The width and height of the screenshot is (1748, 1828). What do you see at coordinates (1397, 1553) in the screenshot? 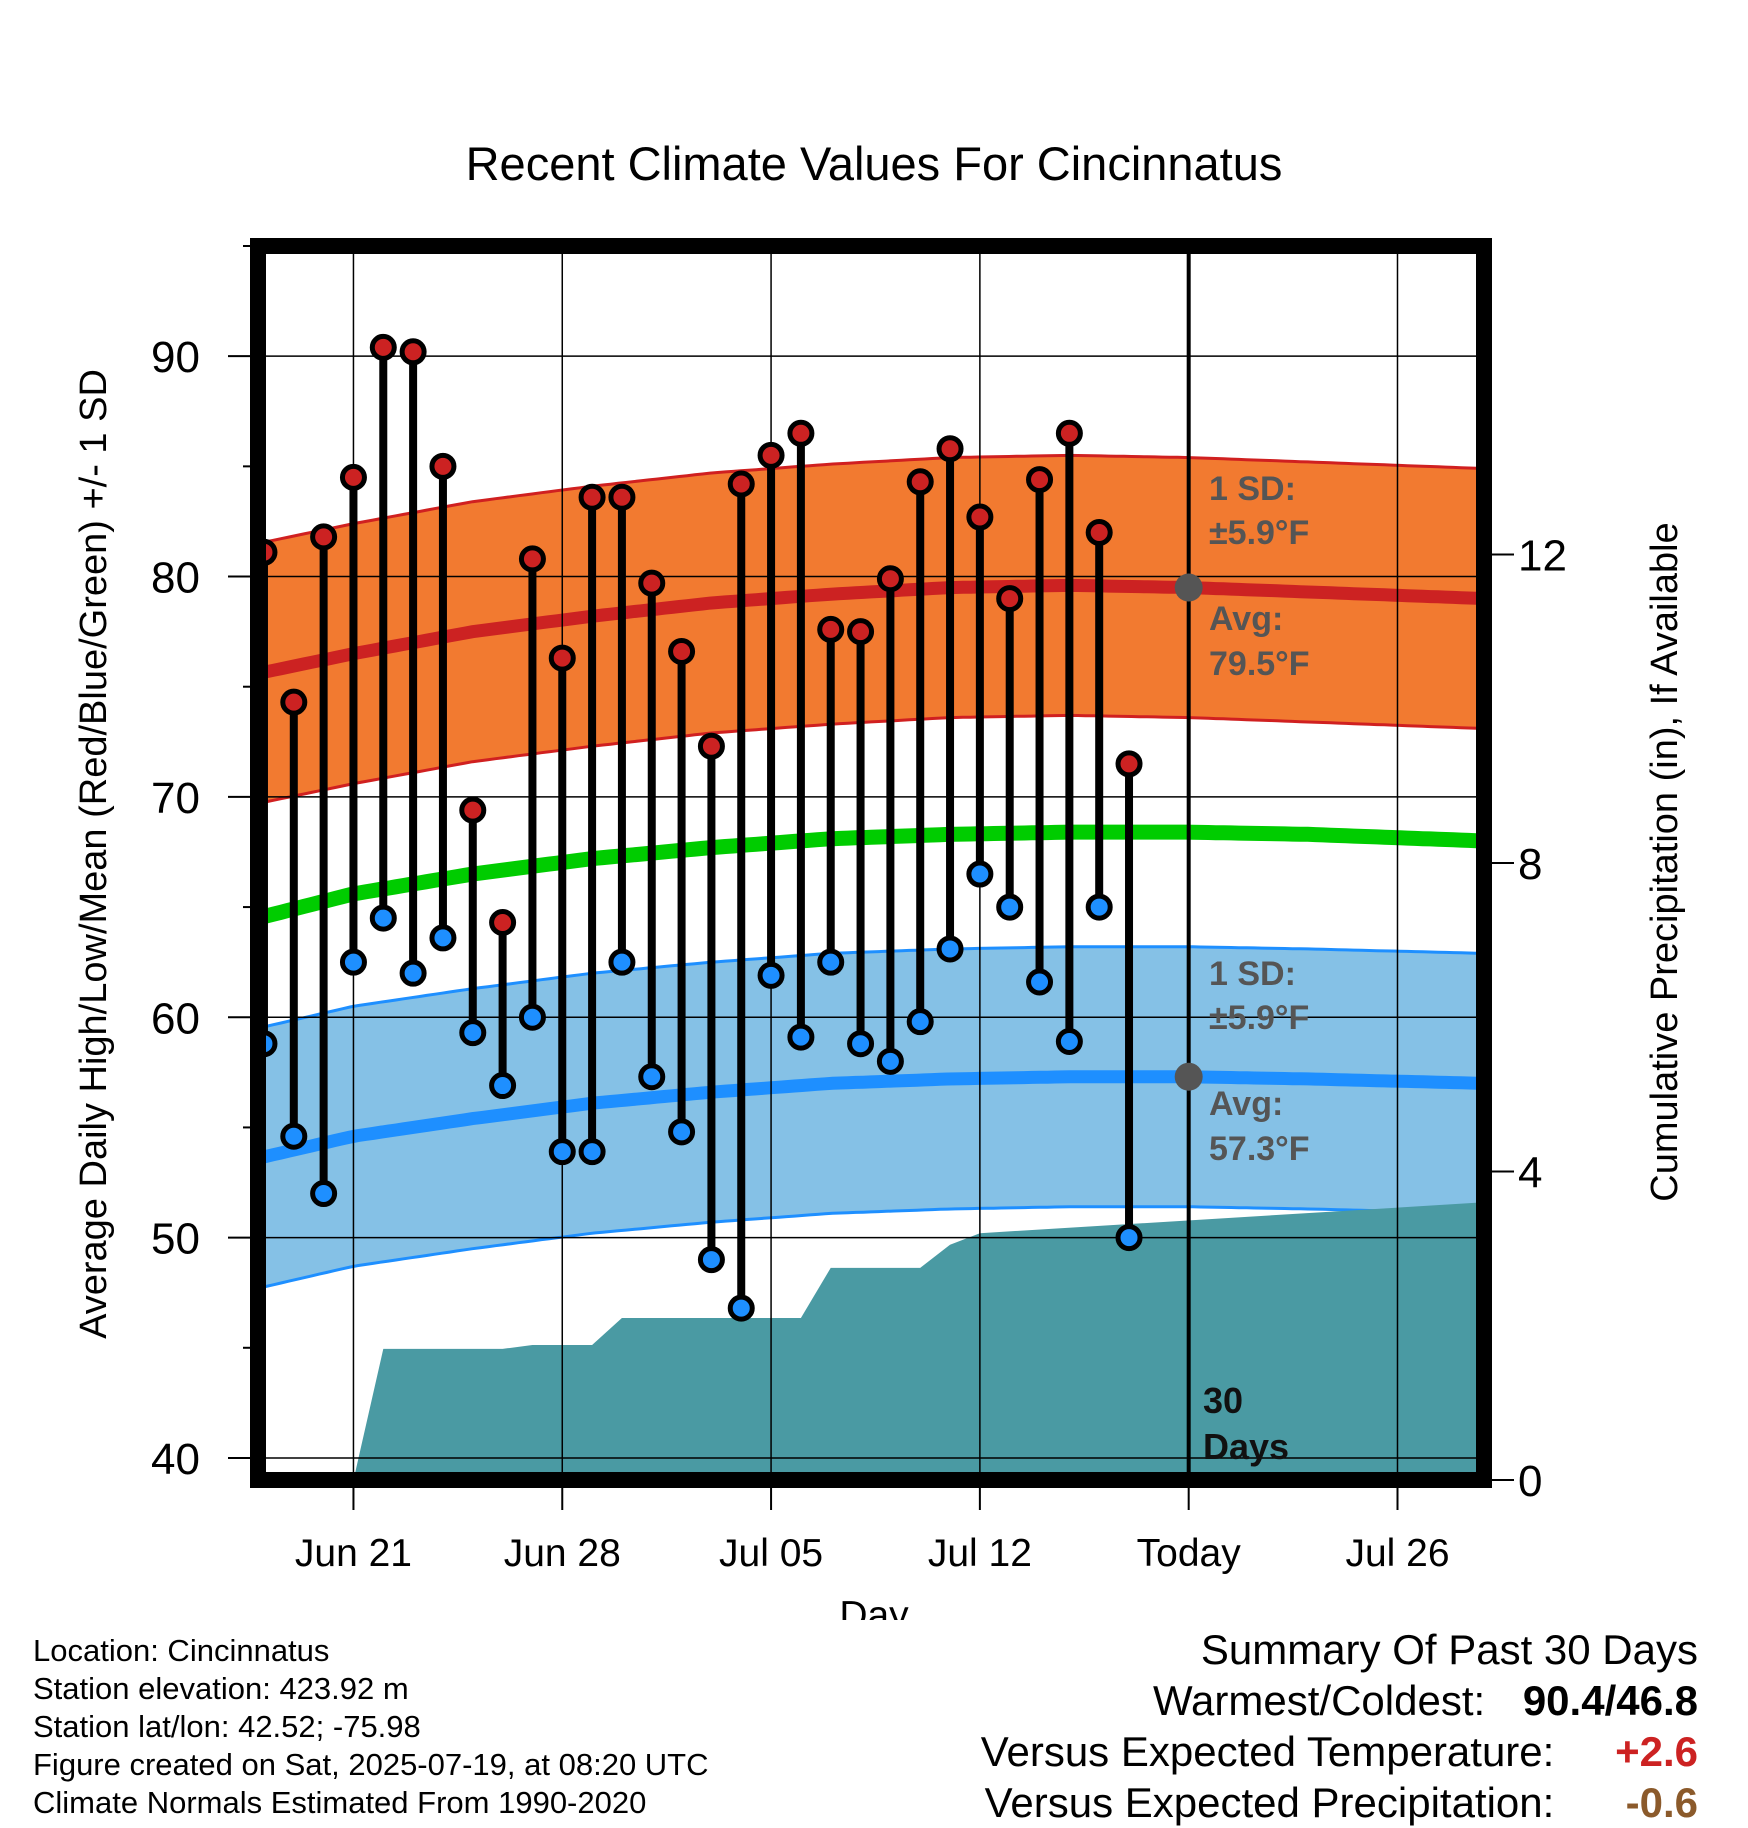
I see `x-tick-label: Jul 26` at bounding box center [1397, 1553].